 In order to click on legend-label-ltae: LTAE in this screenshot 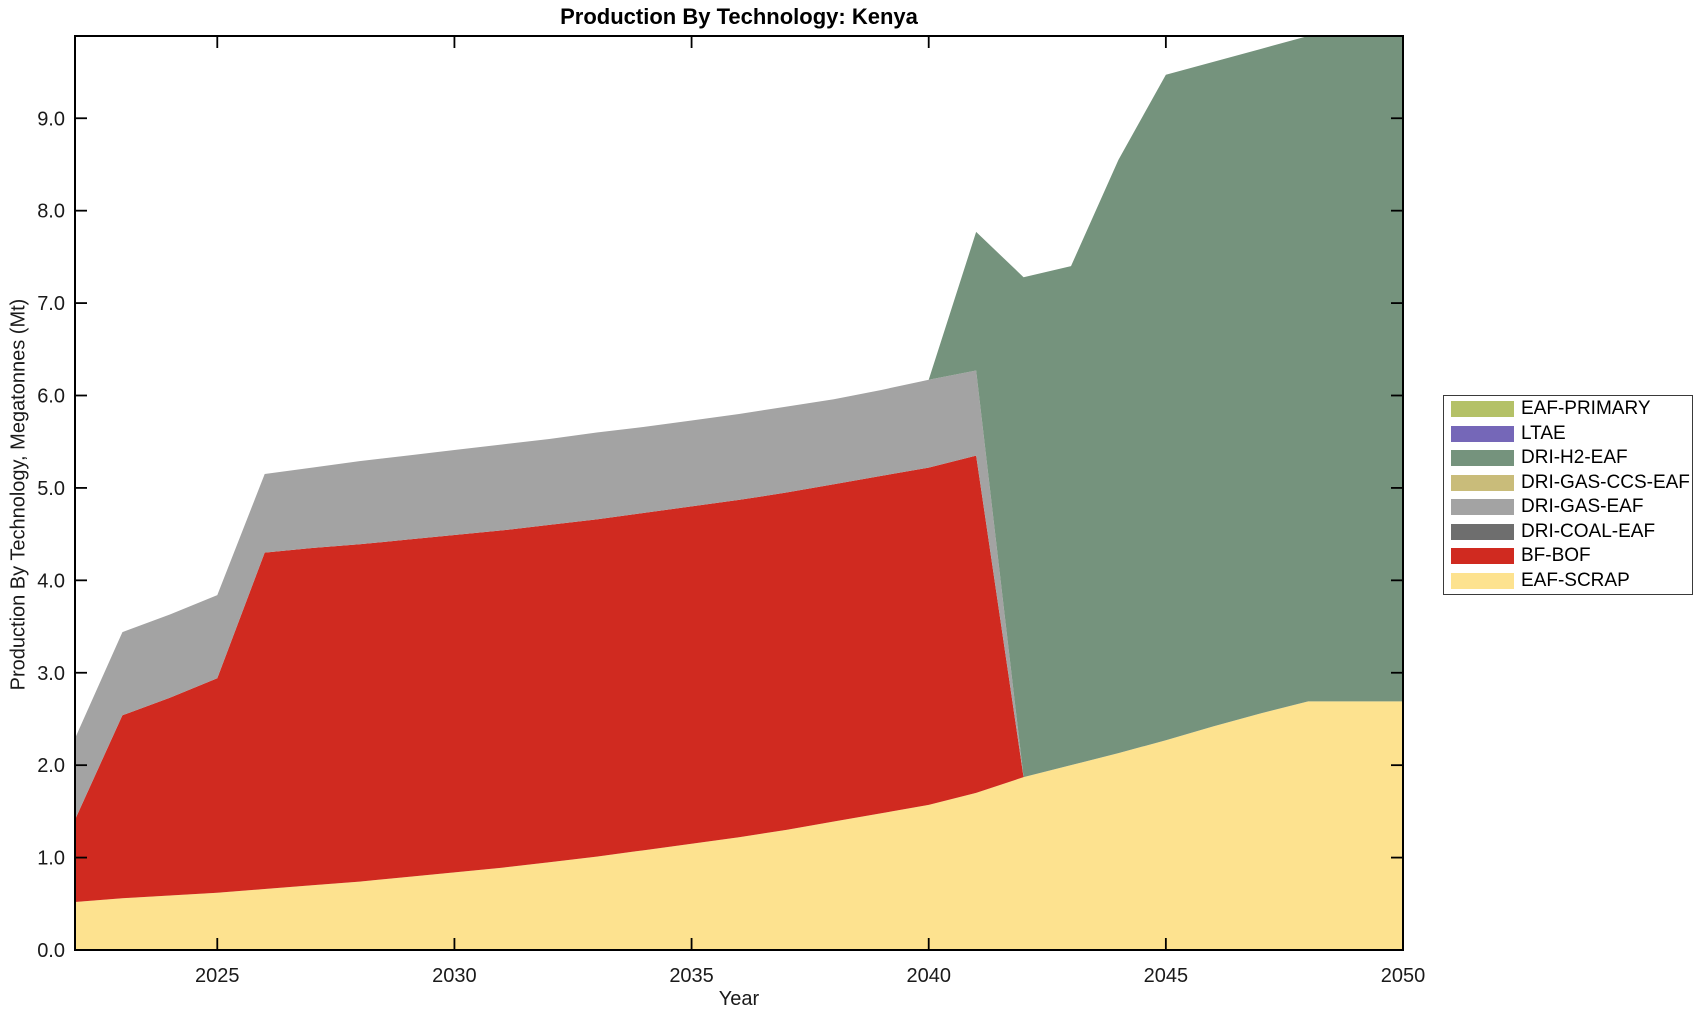, I will do `click(1543, 433)`.